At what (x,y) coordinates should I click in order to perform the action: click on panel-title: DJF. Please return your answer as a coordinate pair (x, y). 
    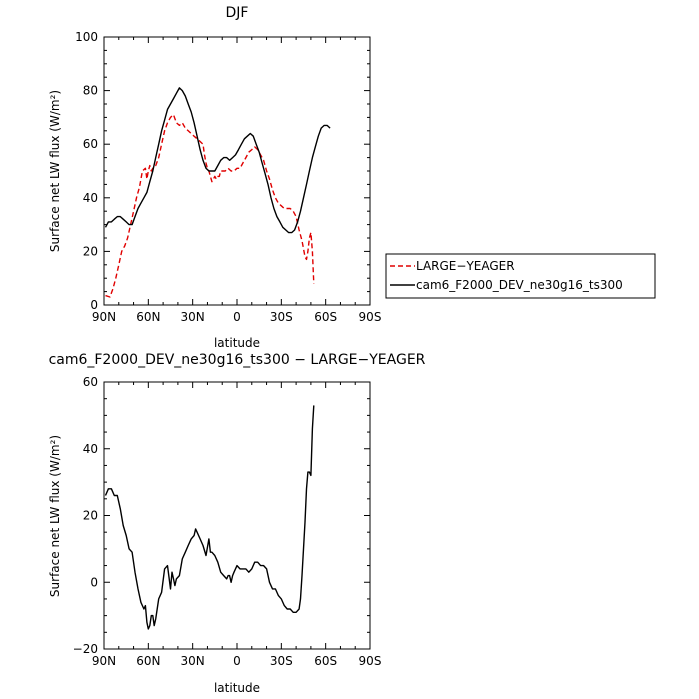
    Looking at the image, I should click on (237, 13).